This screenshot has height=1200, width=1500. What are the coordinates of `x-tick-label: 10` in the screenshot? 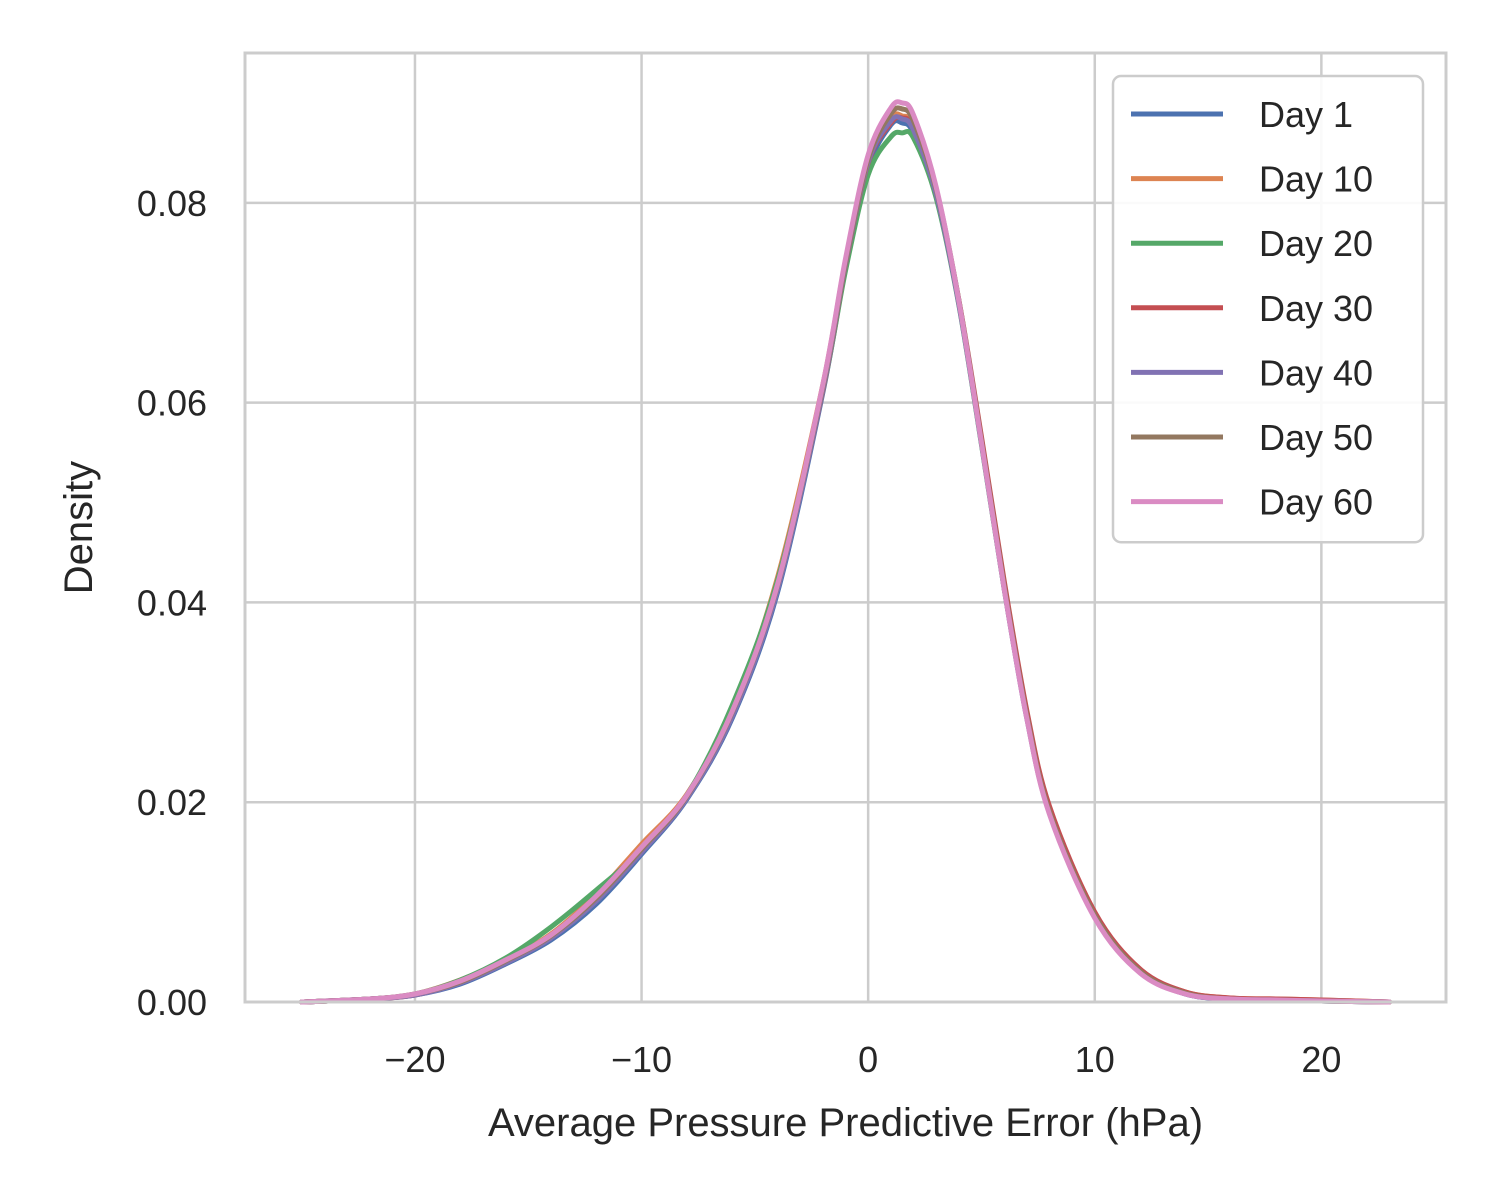 It's located at (1095, 1059).